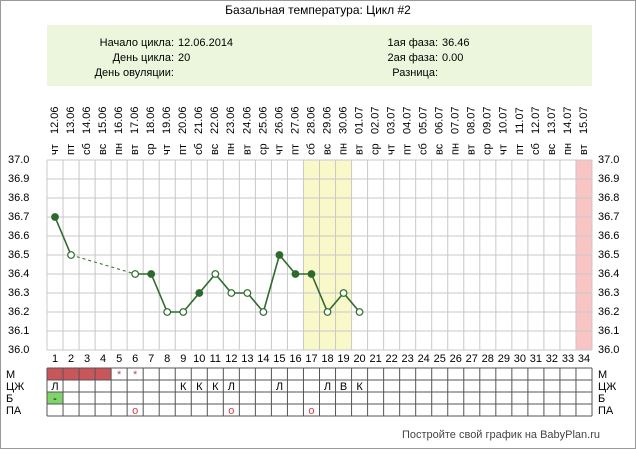  I want to click on info-label: Начало цикла:, so click(137, 43).